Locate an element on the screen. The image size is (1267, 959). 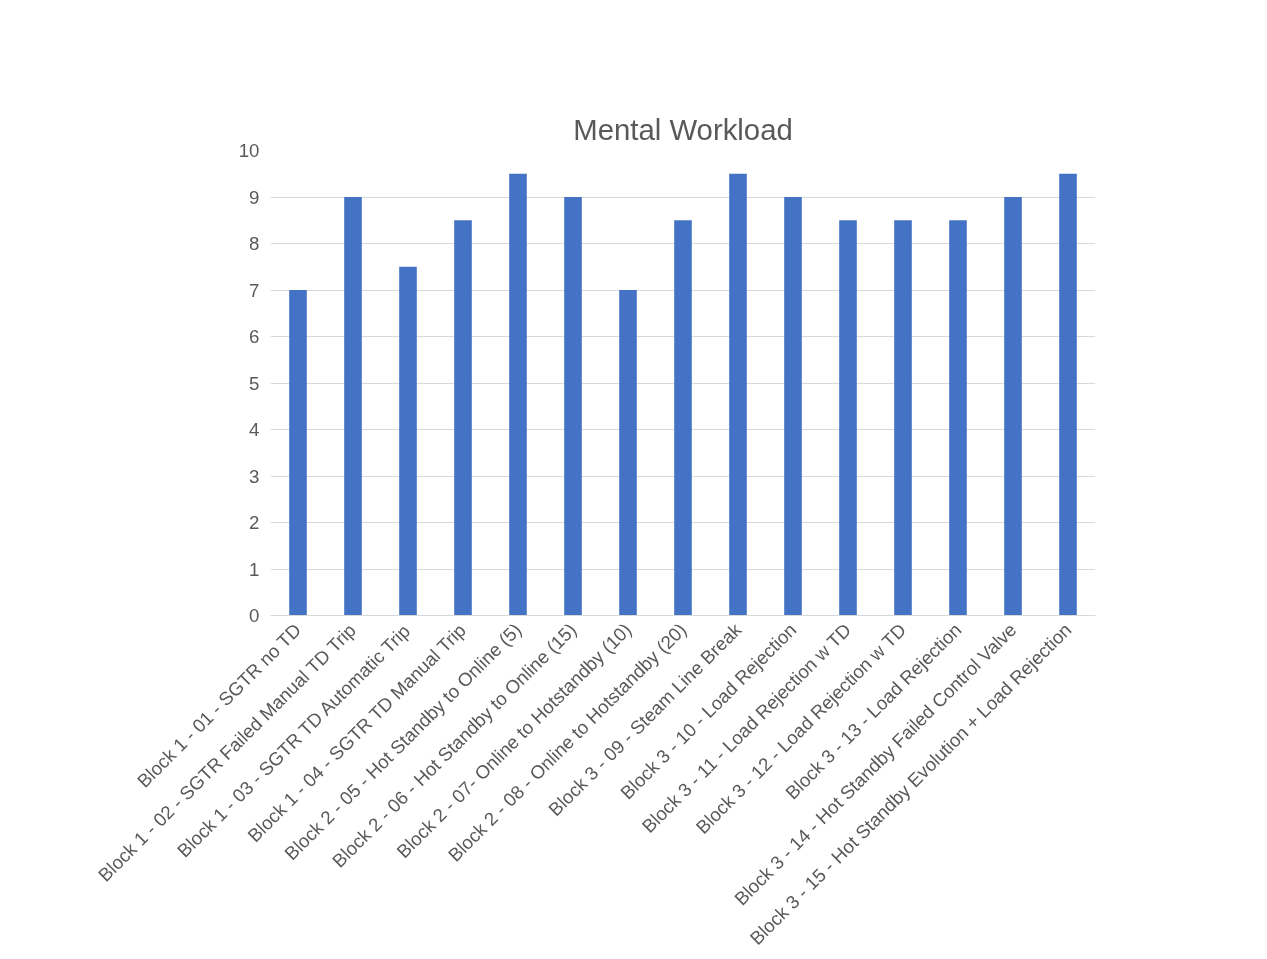
y-tick-label: 10 is located at coordinates (249, 150).